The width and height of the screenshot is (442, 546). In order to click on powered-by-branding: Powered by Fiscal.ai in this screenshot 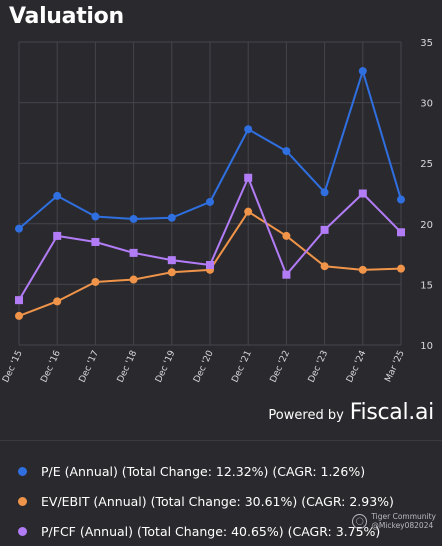, I will do `click(351, 412)`.